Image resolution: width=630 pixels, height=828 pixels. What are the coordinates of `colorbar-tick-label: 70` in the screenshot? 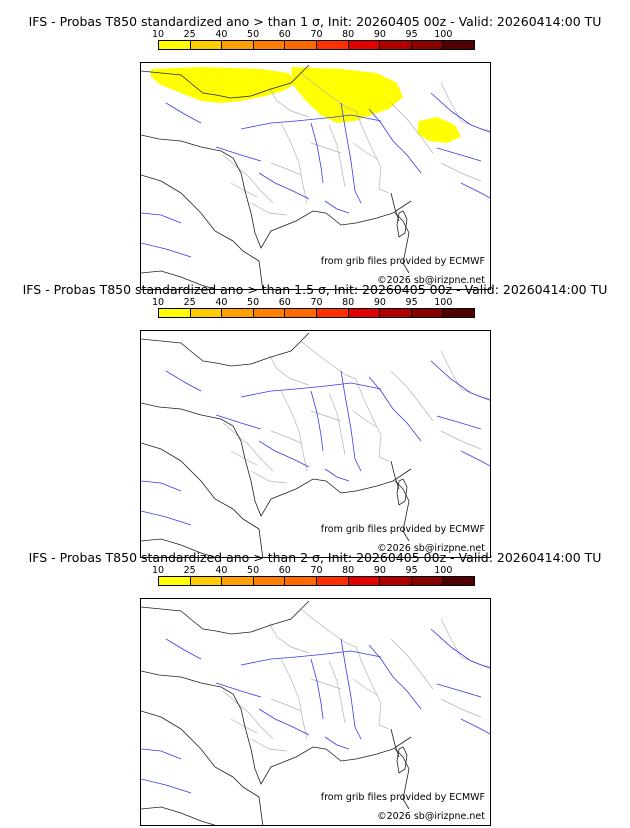 It's located at (316, 570).